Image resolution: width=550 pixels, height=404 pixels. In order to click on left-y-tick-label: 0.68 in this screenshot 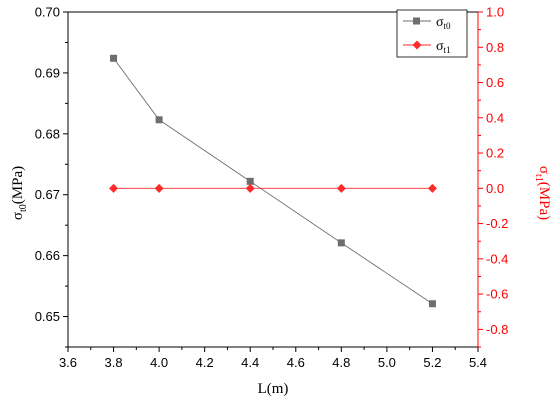, I will do `click(47, 133)`.